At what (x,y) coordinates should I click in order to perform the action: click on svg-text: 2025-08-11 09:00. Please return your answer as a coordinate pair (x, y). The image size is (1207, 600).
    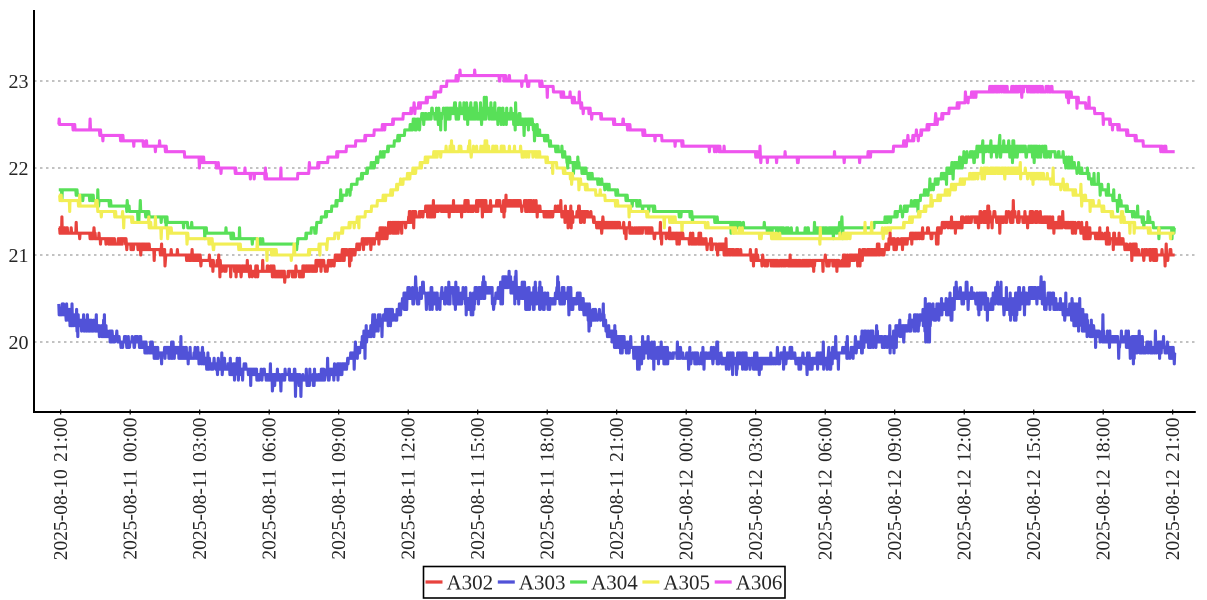
    Looking at the image, I should click on (339, 489).